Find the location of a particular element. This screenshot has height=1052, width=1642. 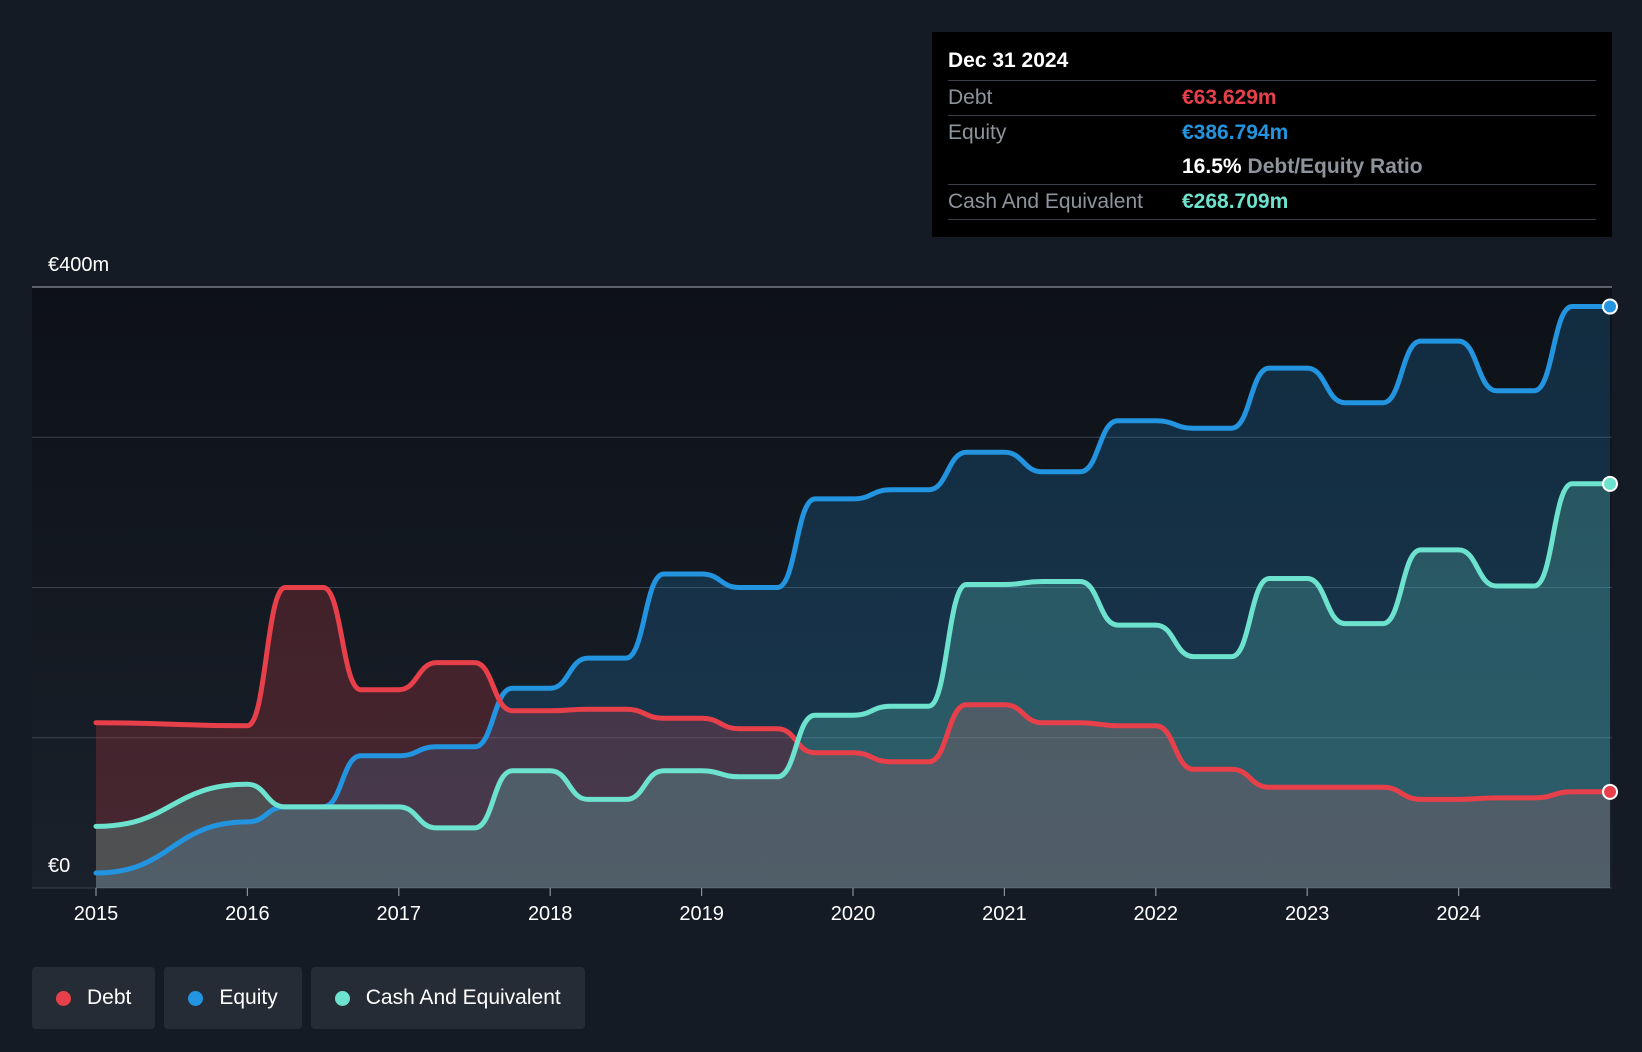

tooltip-equity-label: Equity is located at coordinates (977, 132).